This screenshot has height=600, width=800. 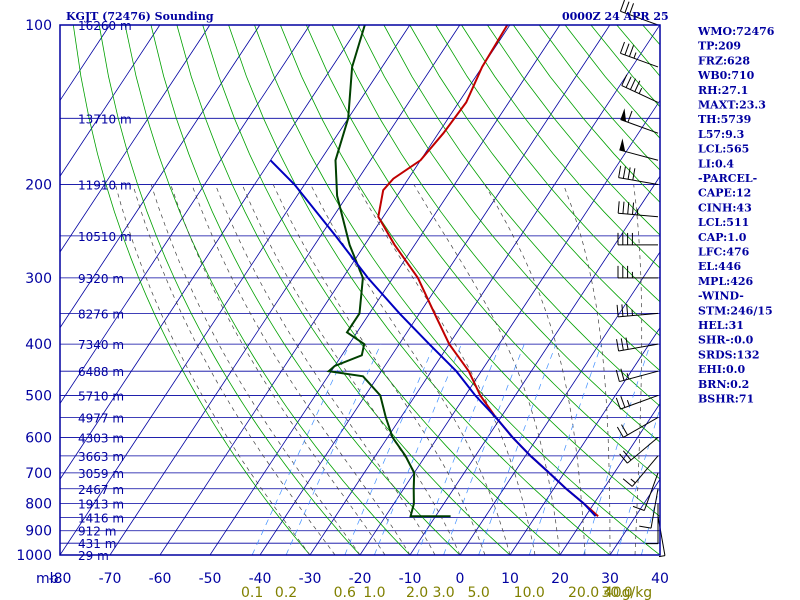 What do you see at coordinates (101, 314) in the screenshot?
I see `height-label: 8276 m` at bounding box center [101, 314].